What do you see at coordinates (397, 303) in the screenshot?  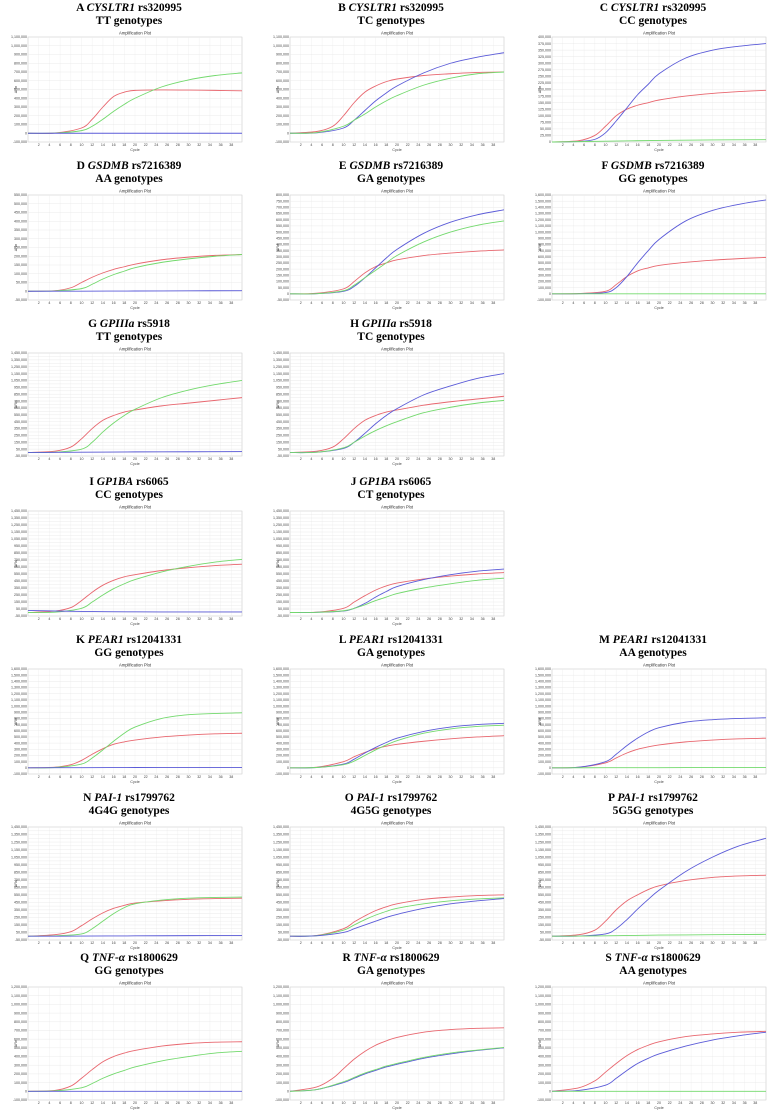 I see `x-tick-label: 20` at bounding box center [397, 303].